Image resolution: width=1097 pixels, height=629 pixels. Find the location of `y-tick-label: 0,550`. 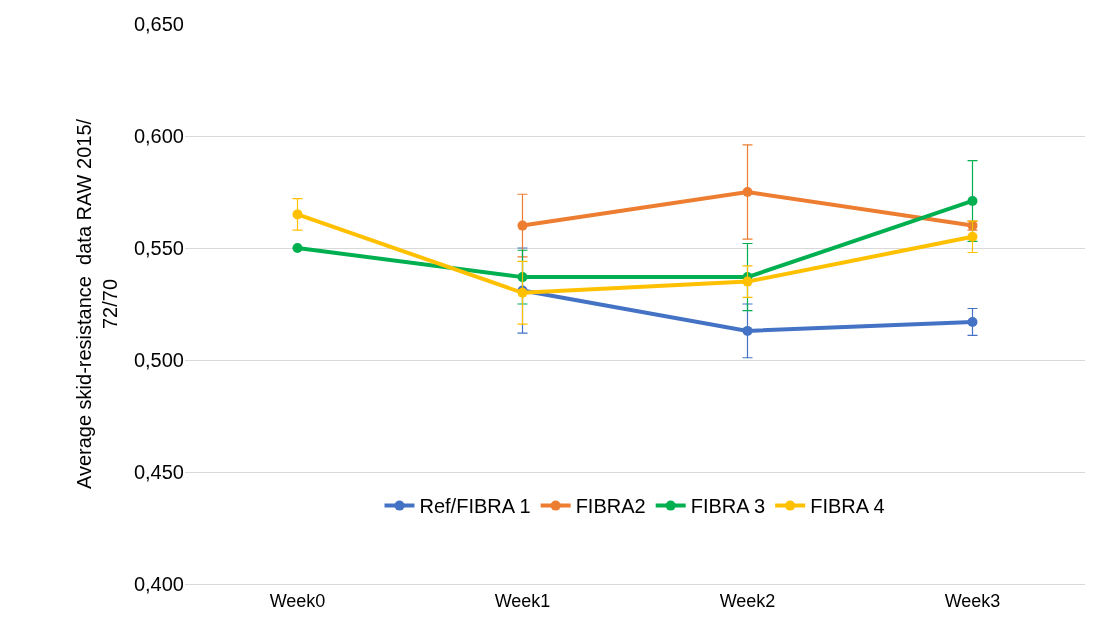

y-tick-label: 0,550 is located at coordinates (158, 248).